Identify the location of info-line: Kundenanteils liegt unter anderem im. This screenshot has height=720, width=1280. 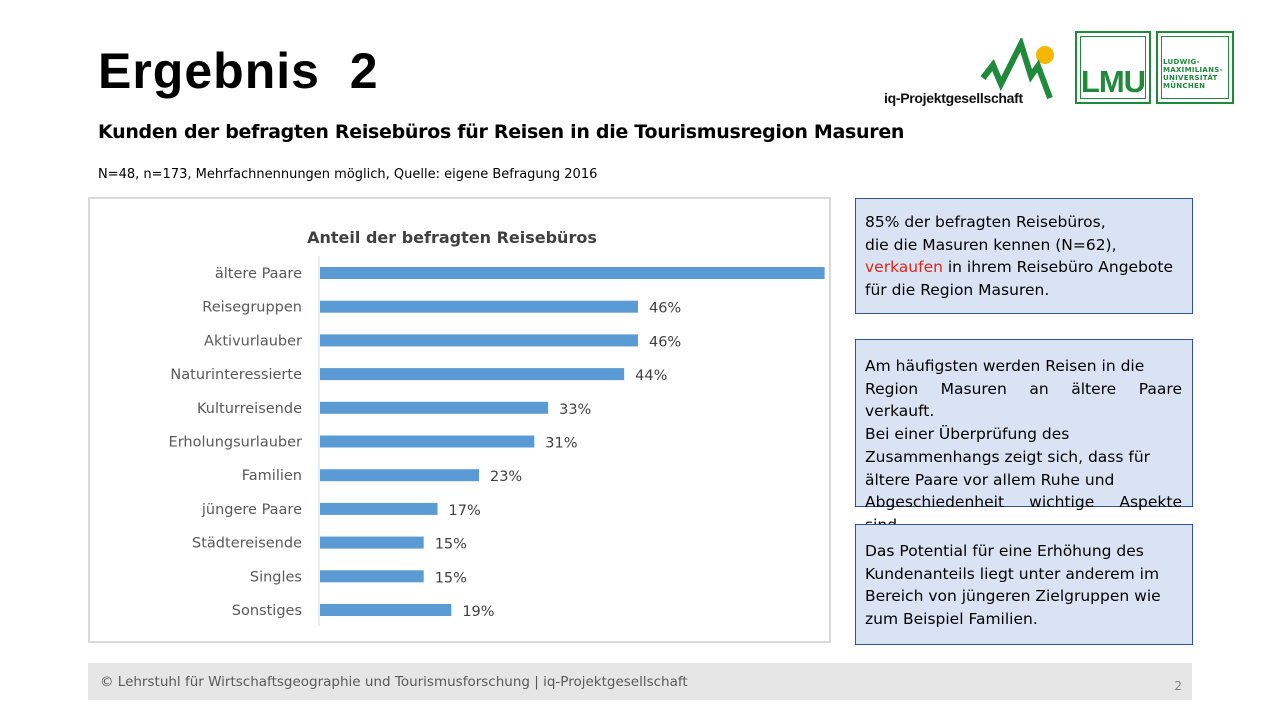
(1012, 573).